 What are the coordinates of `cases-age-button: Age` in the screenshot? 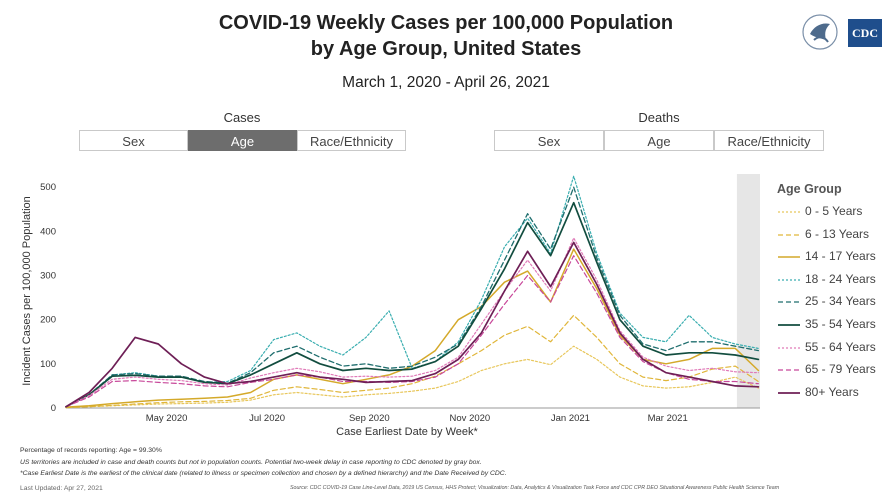 It's located at (242, 140).